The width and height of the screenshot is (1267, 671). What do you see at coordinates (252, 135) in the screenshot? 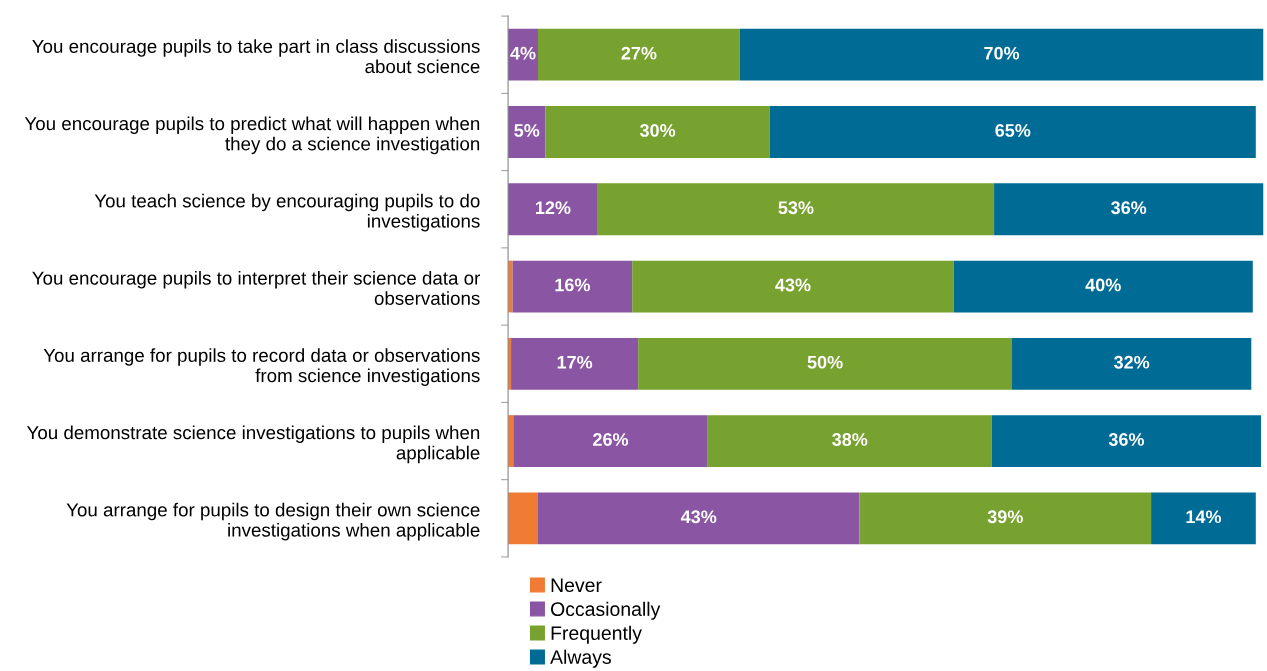
I see `y-tick-label: You encourage pupils to predict what will happen when they do a science investigation` at bounding box center [252, 135].